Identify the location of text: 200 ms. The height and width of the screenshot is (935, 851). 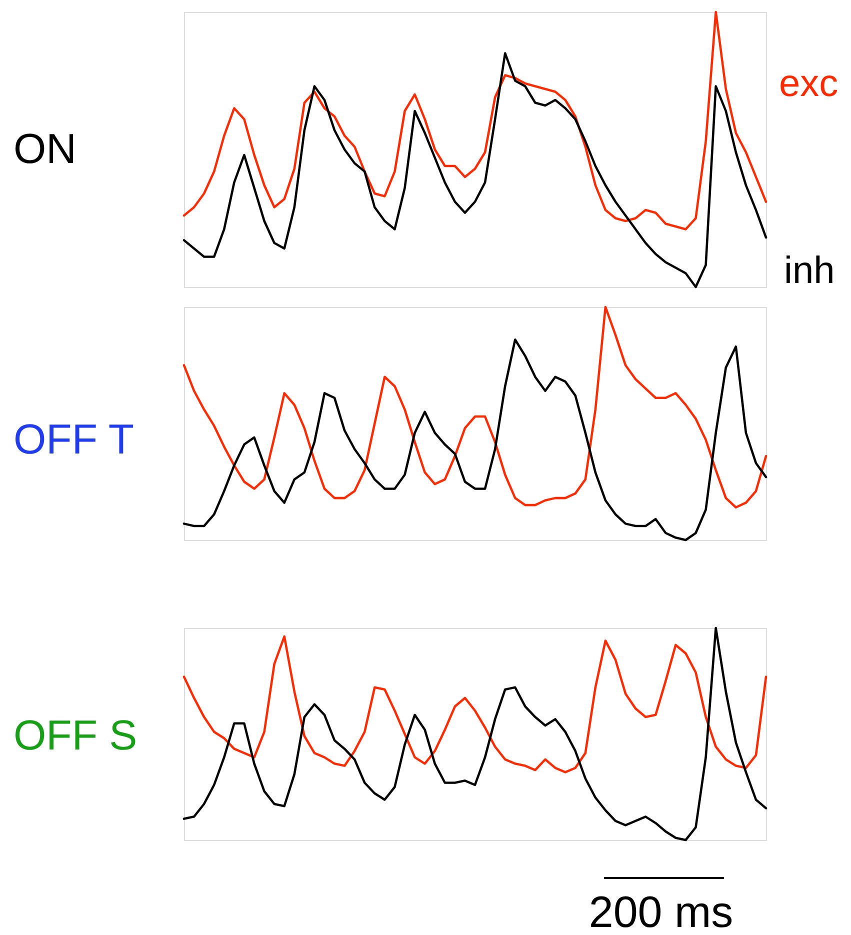
(661, 911).